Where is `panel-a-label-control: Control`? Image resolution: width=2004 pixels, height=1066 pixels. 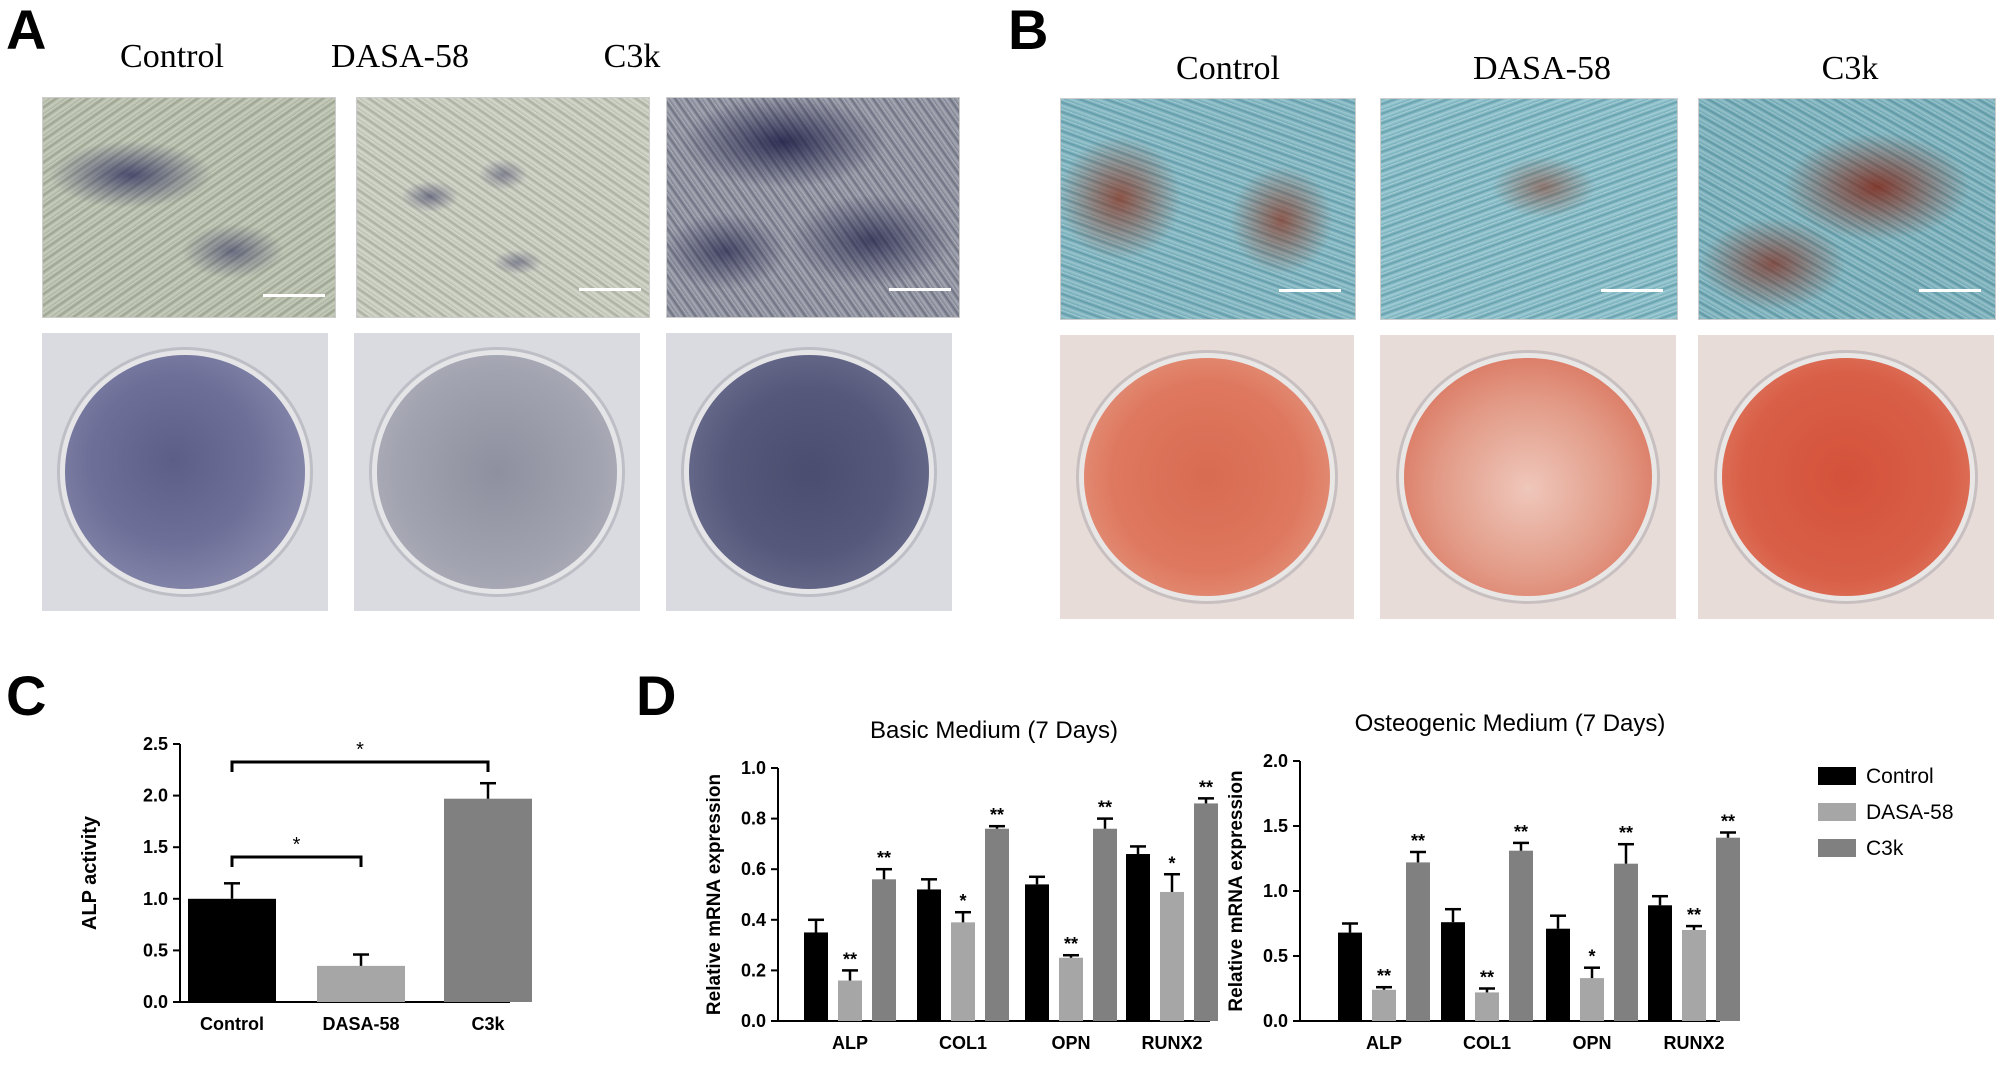
panel-a-label-control: Control is located at coordinates (172, 56).